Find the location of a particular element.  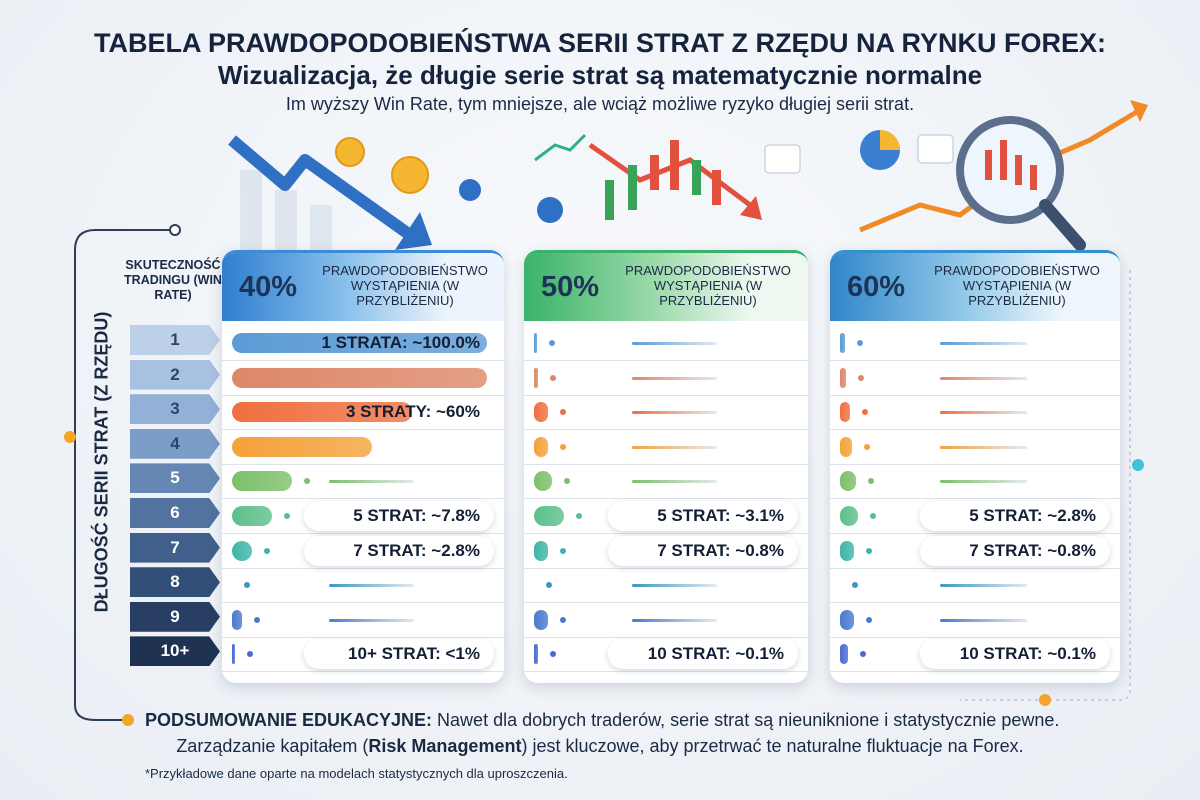

pie-icon is located at coordinates (470, 190).